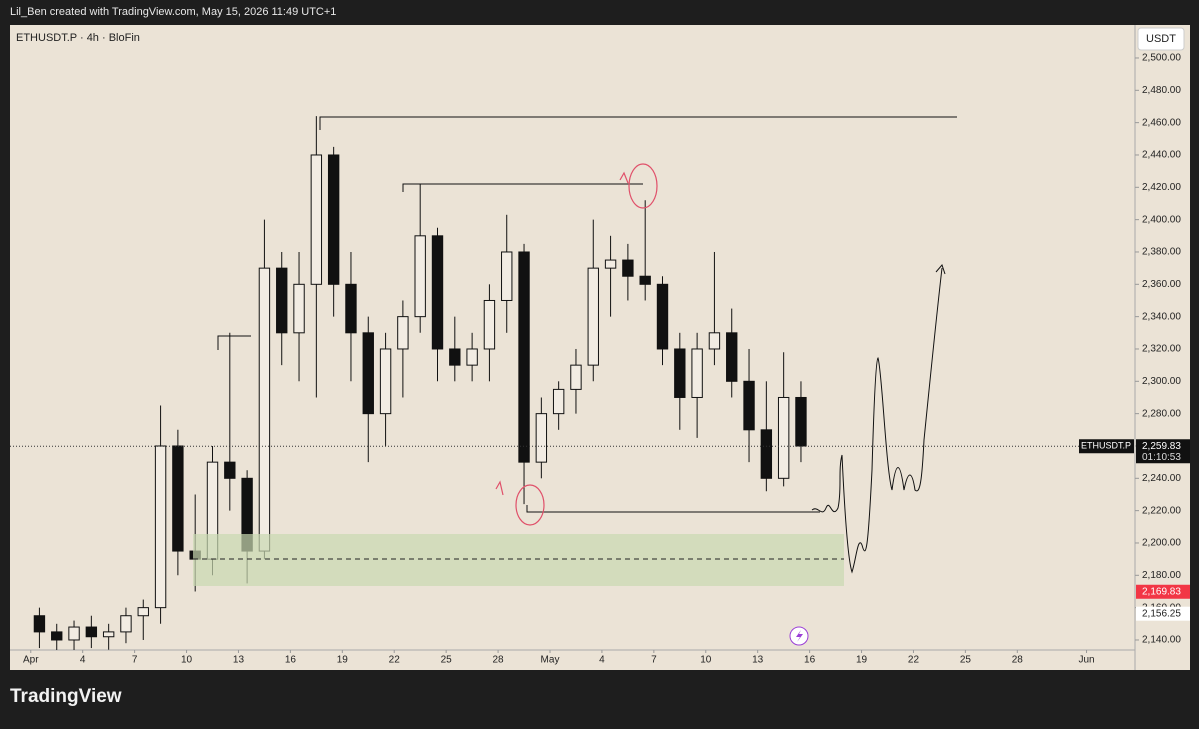 The height and width of the screenshot is (729, 1199). What do you see at coordinates (877, 420) in the screenshot?
I see `projection-path` at bounding box center [877, 420].